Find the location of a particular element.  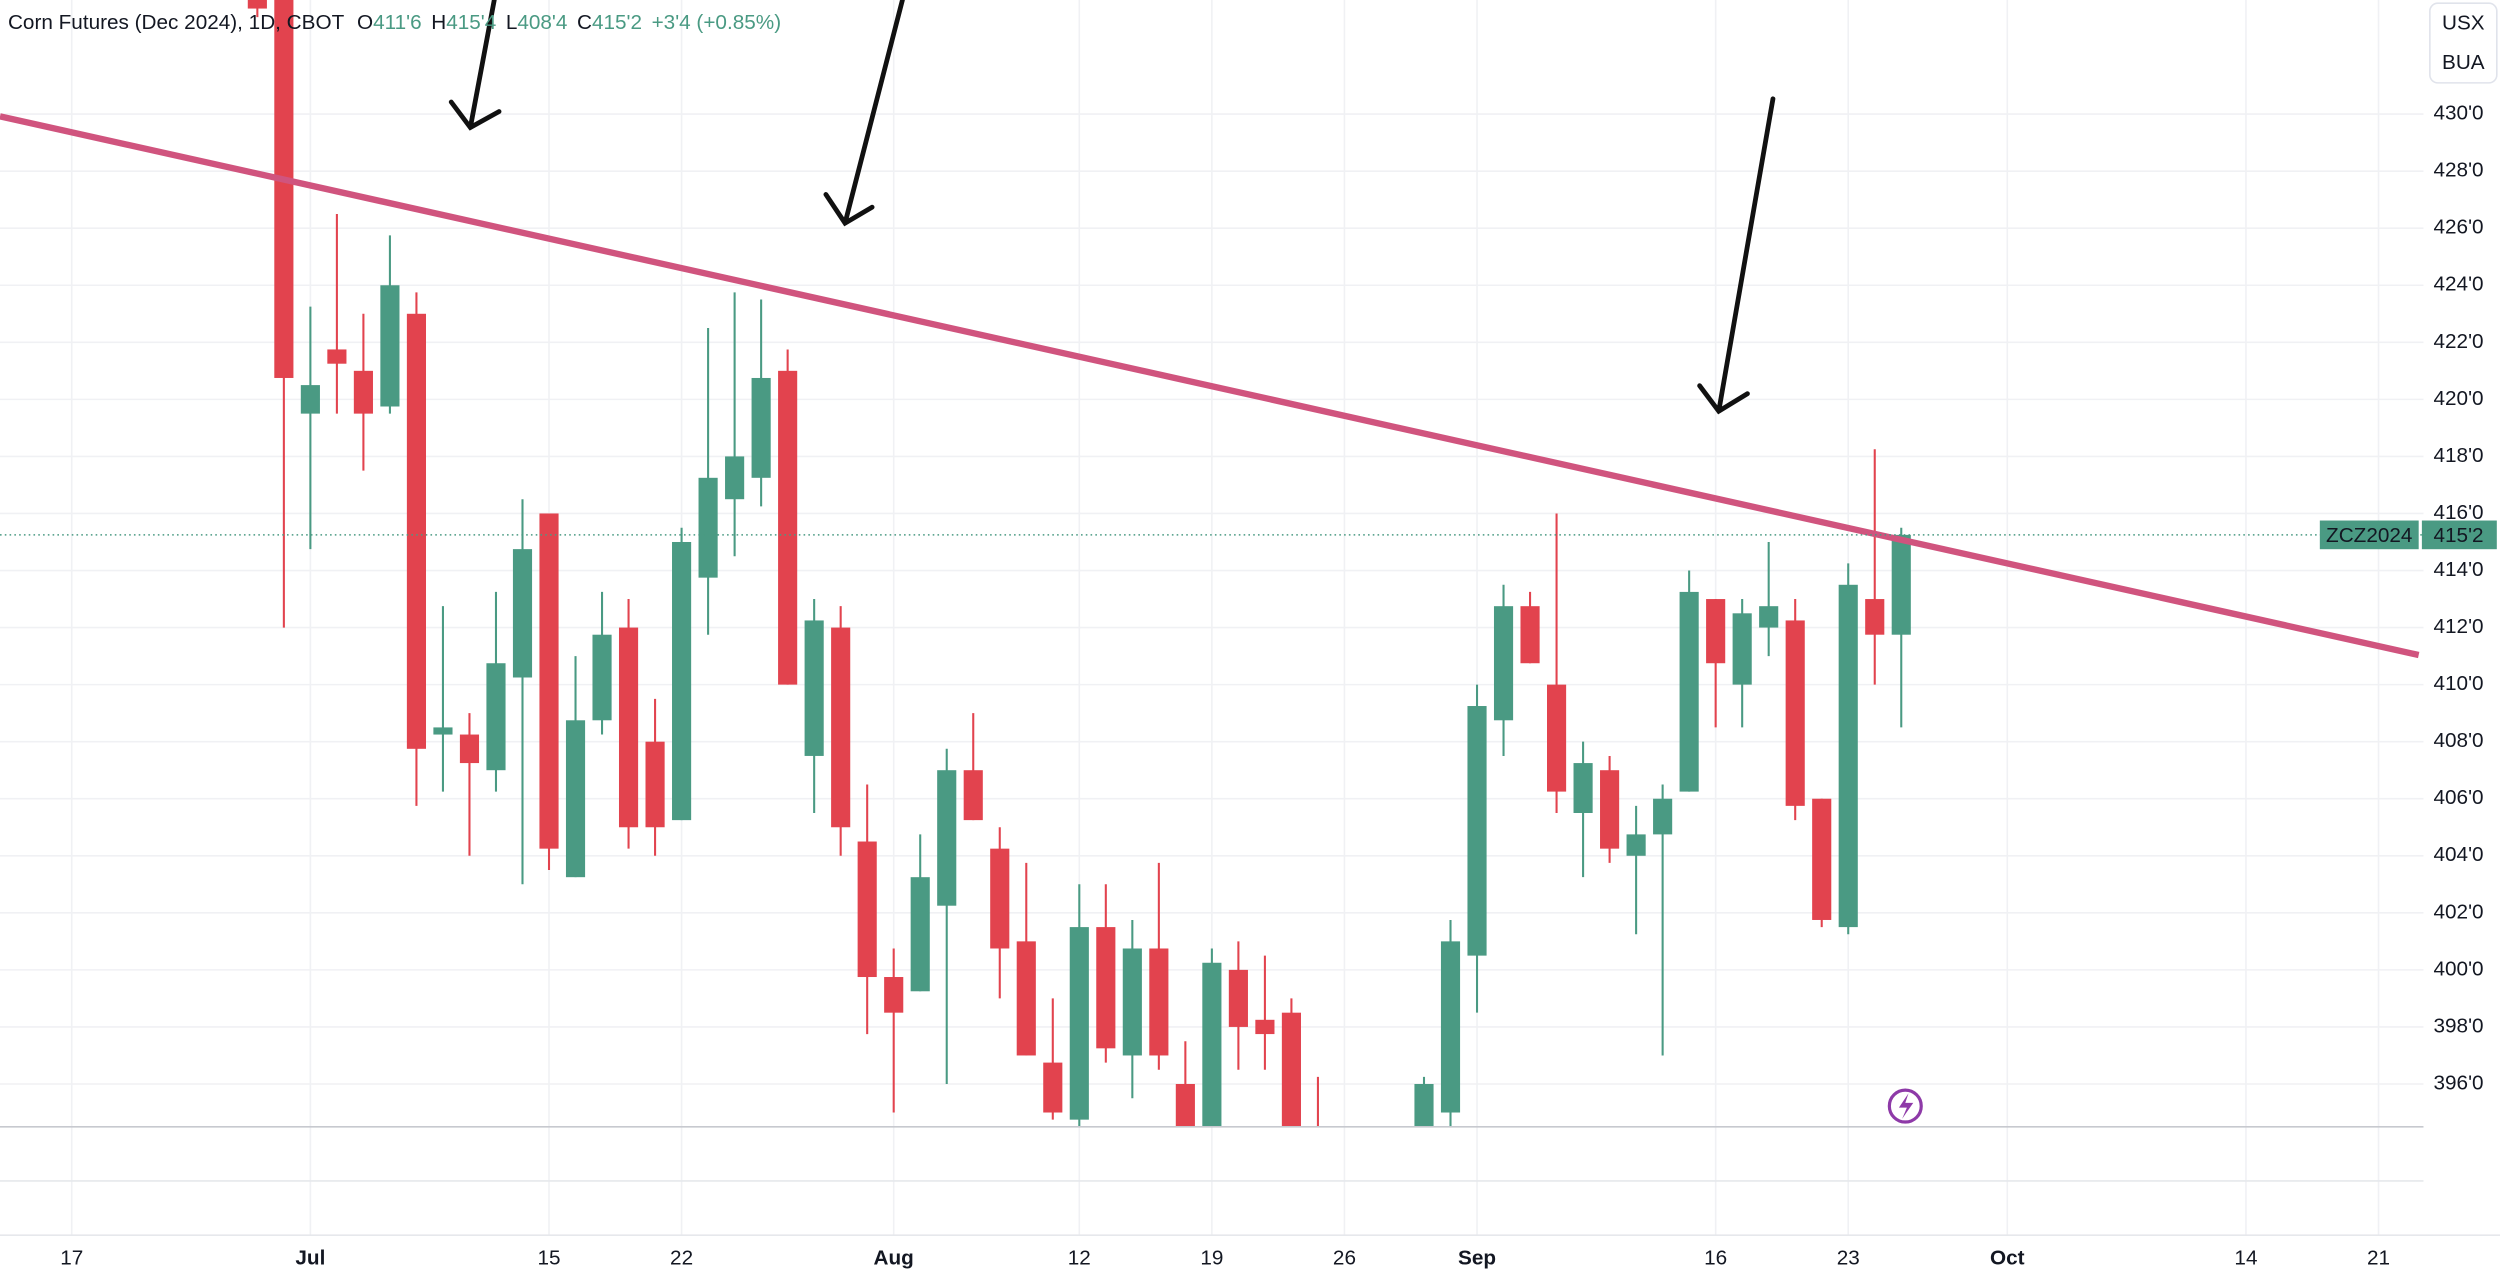

y-tick-label: 396'0 is located at coordinates (2459, 1082).